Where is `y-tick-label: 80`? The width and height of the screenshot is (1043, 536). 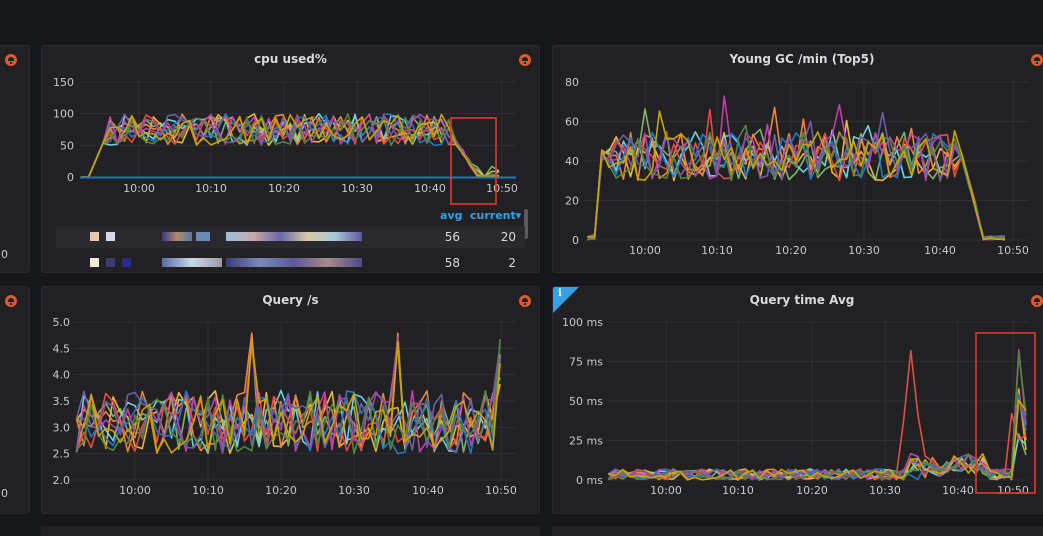
y-tick-label: 80 is located at coordinates (572, 82).